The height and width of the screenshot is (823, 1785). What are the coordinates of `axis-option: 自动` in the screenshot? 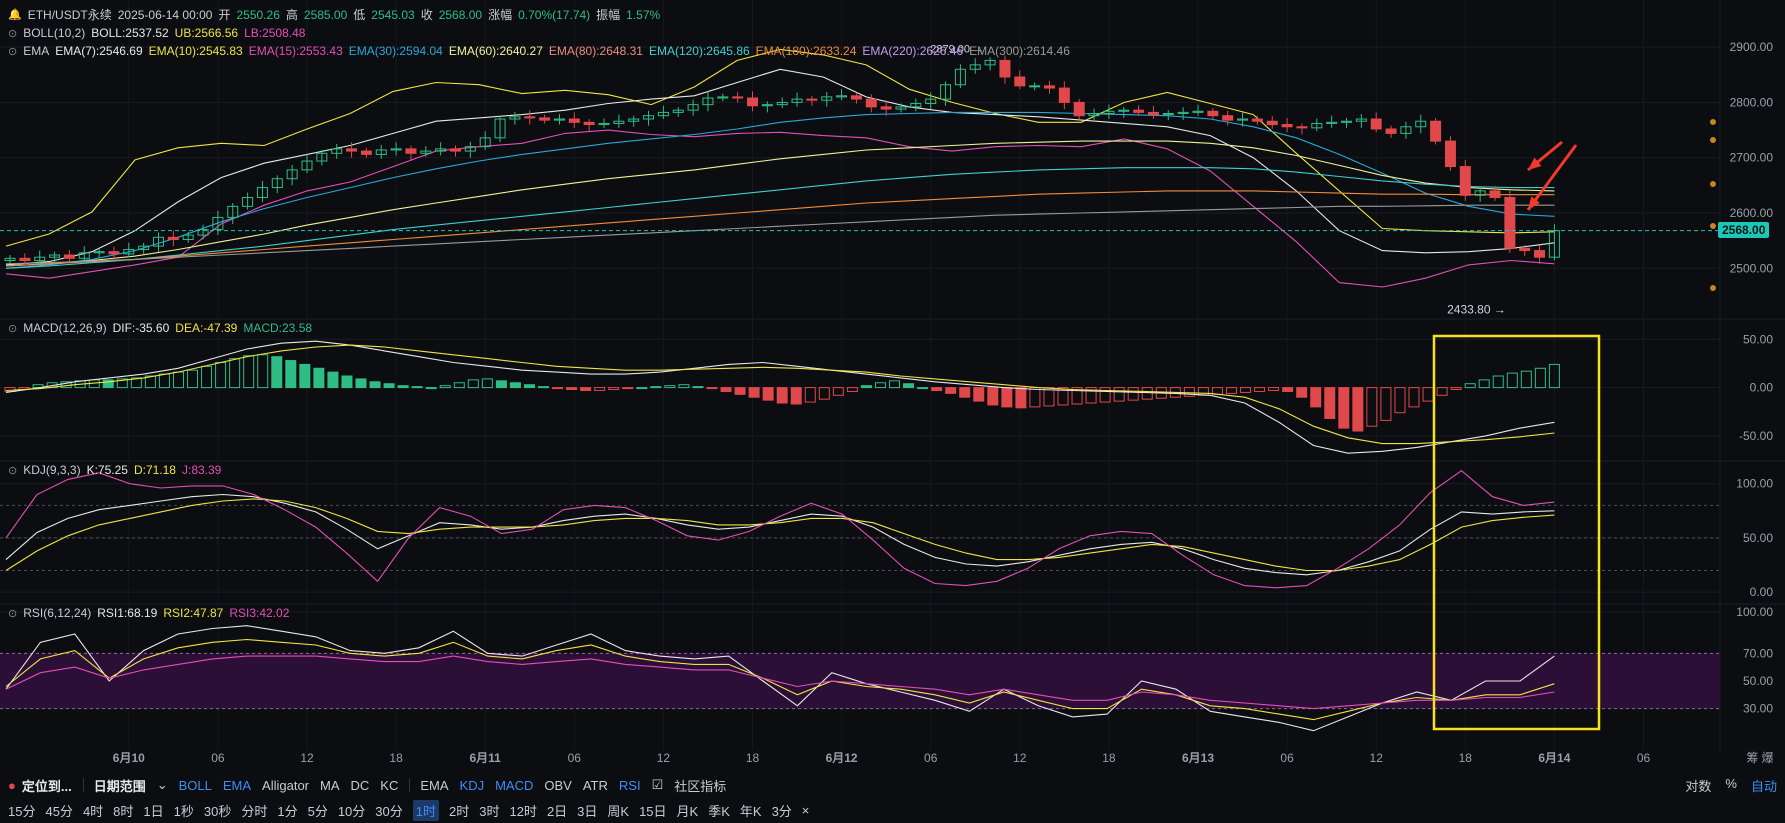 It's located at (1763, 786).